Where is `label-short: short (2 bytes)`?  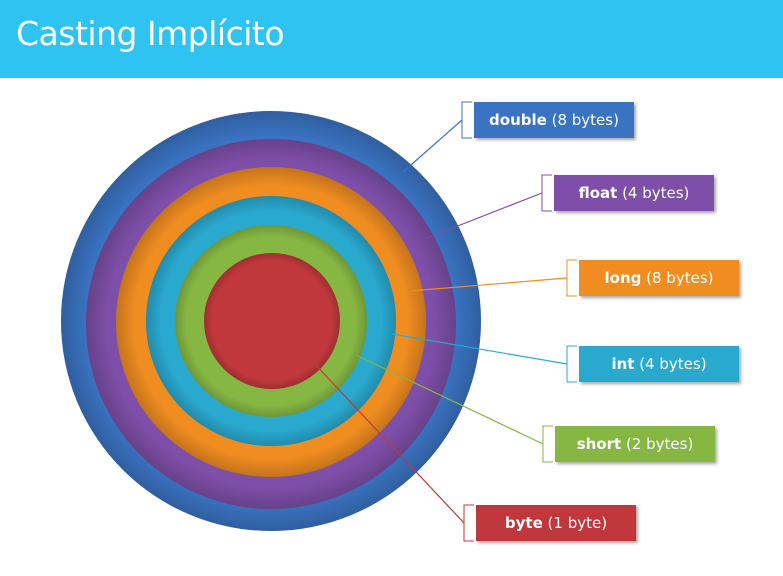 label-short: short (2 bytes) is located at coordinates (635, 444).